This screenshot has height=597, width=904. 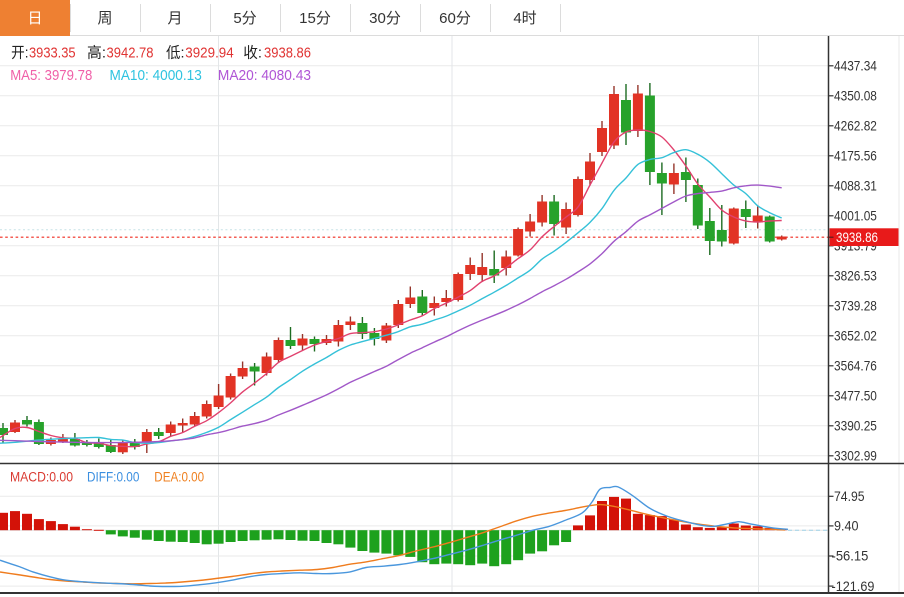 What do you see at coordinates (156, 75) in the screenshot?
I see `svg-text: MA10: 4000.13` at bounding box center [156, 75].